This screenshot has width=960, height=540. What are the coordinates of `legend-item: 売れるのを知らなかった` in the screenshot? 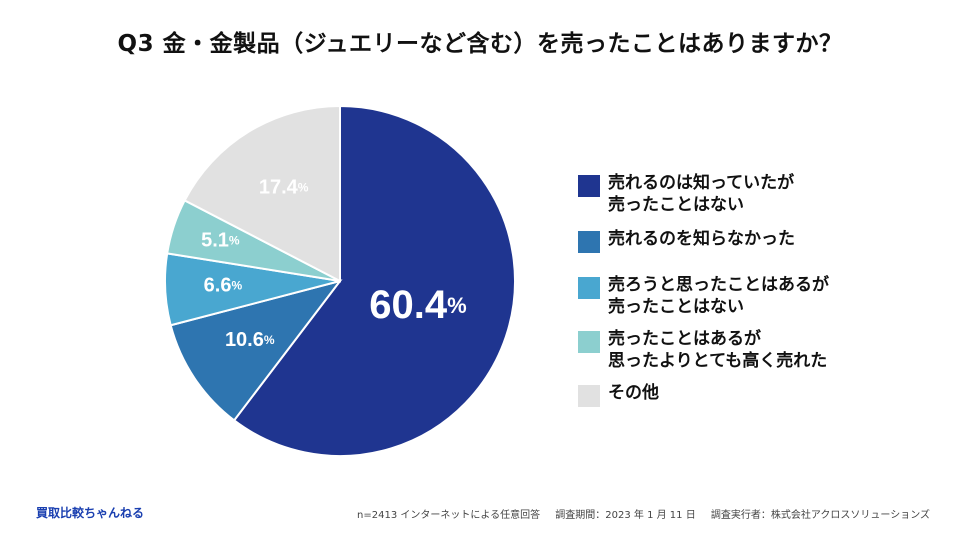 It's located at (758, 240).